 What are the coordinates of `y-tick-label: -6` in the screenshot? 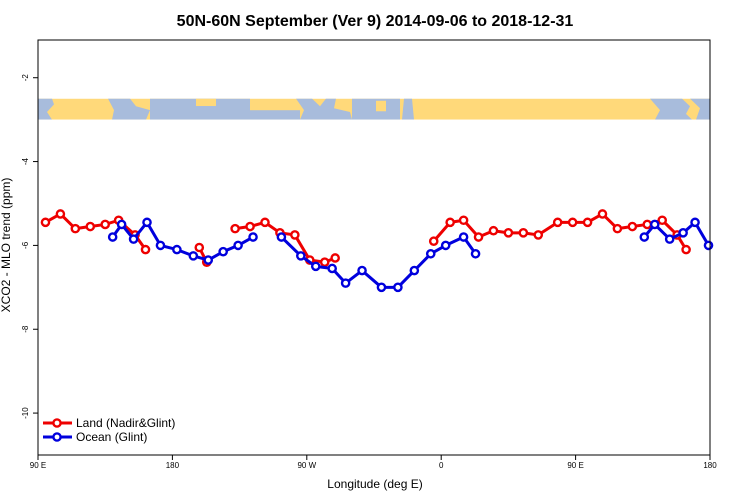 It's located at (25, 245).